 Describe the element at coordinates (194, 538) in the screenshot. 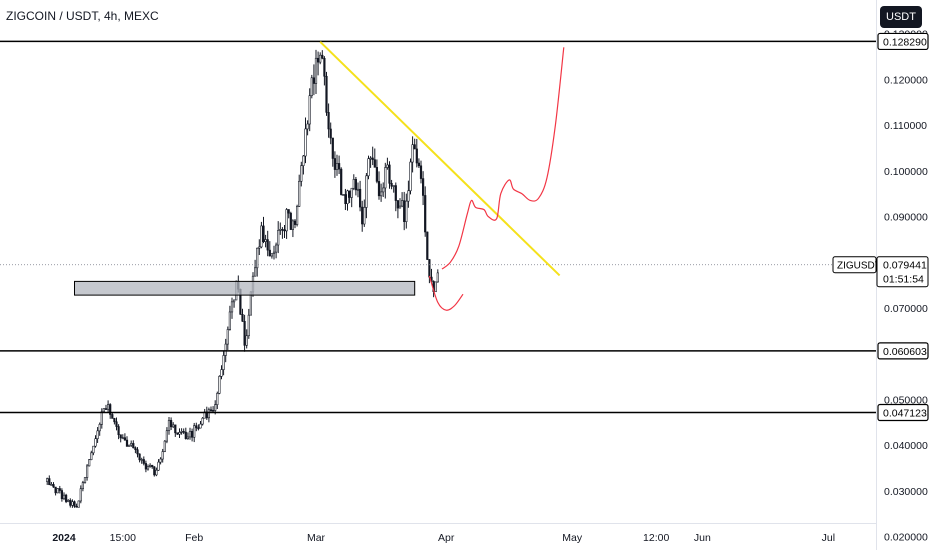

I see `time-tick-label: Feb` at that location.